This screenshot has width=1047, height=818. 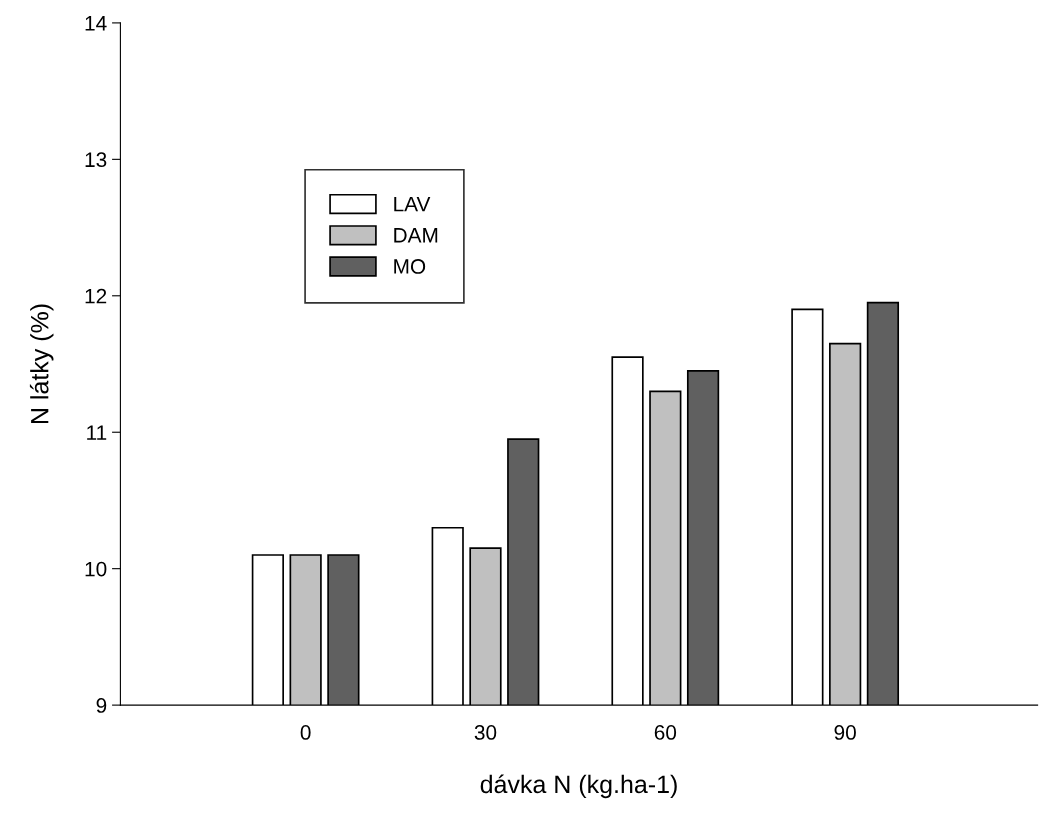 I want to click on legend-label: DAM, so click(x=416, y=235).